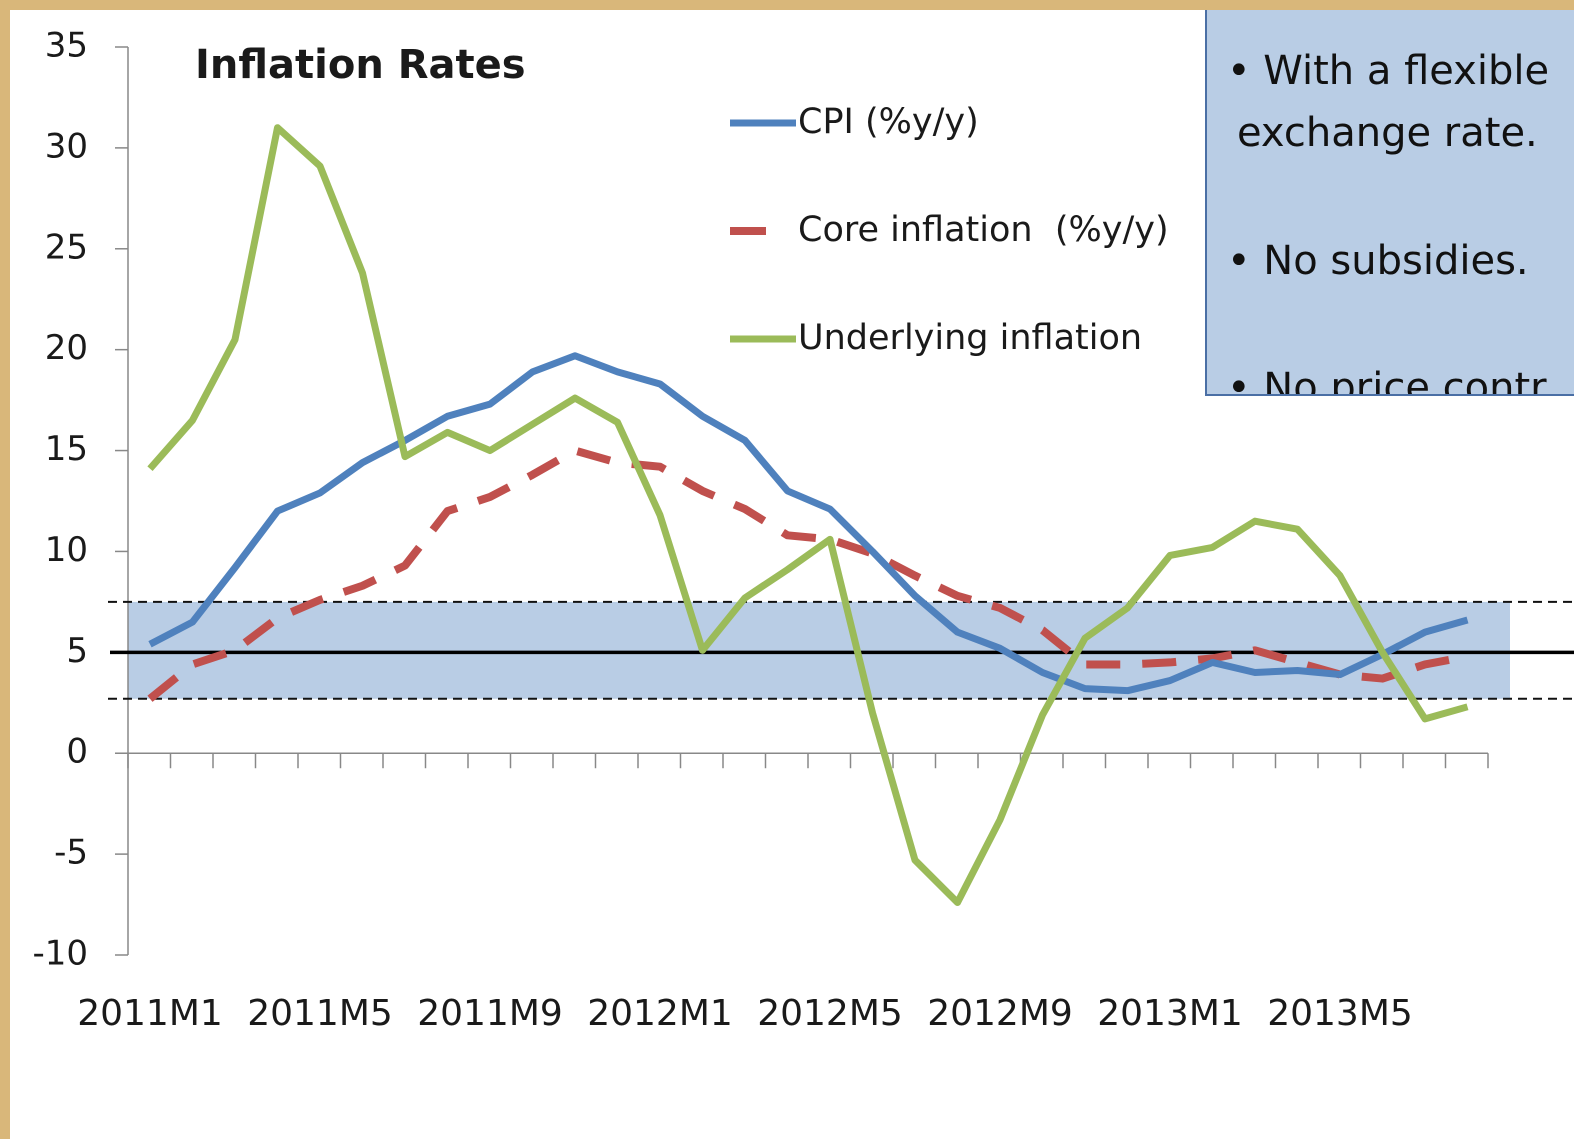 The height and width of the screenshot is (1139, 1574). What do you see at coordinates (1388, 71) in the screenshot?
I see `bullet: • With a flexible` at bounding box center [1388, 71].